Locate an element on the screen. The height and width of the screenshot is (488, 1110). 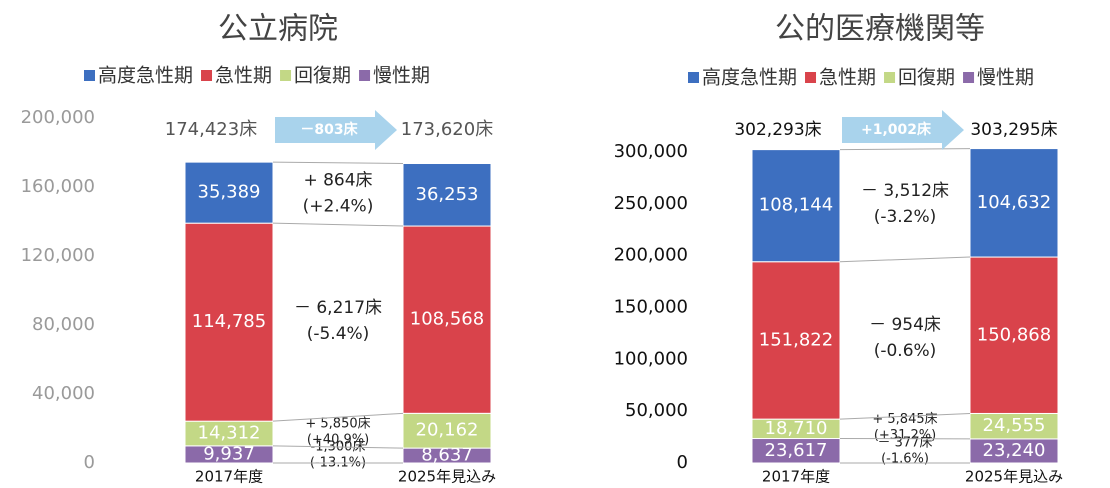
change-percent: (+31.2%) is located at coordinates (905, 435).